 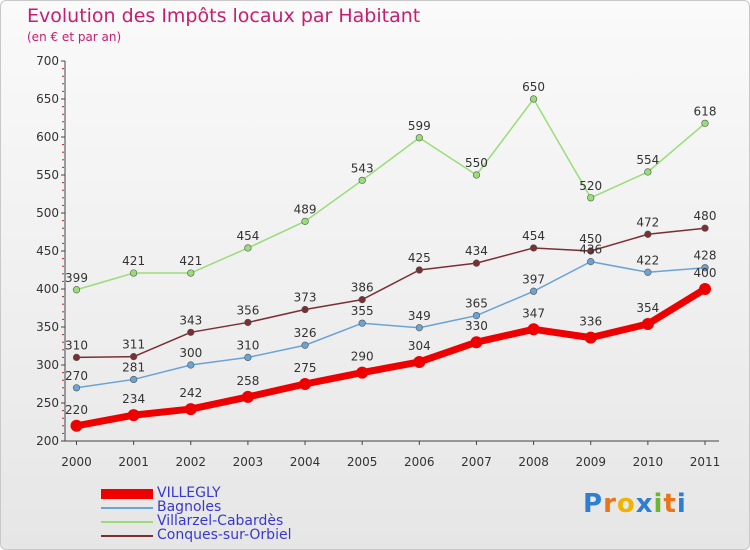 I want to click on data-label: 543, so click(x=362, y=168).